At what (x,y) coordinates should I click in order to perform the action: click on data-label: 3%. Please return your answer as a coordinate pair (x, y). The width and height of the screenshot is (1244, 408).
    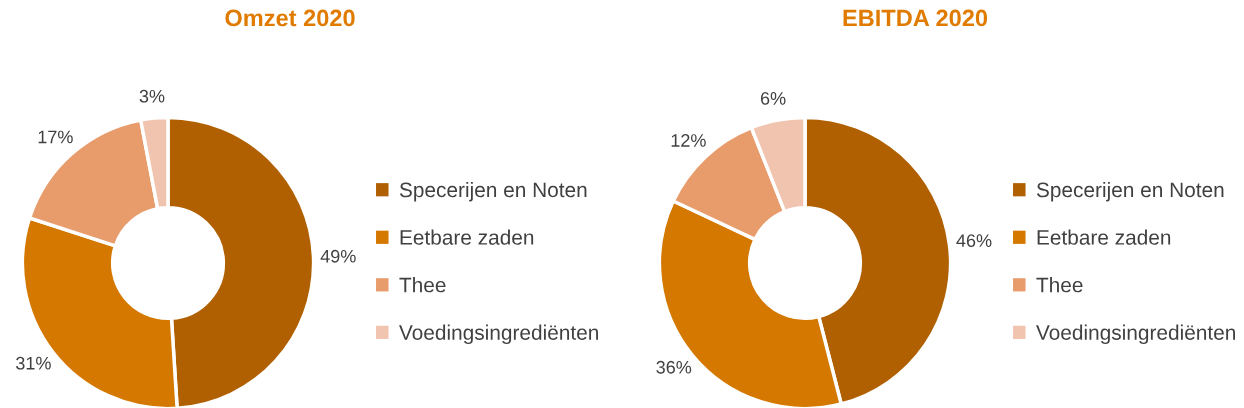
    Looking at the image, I should click on (152, 96).